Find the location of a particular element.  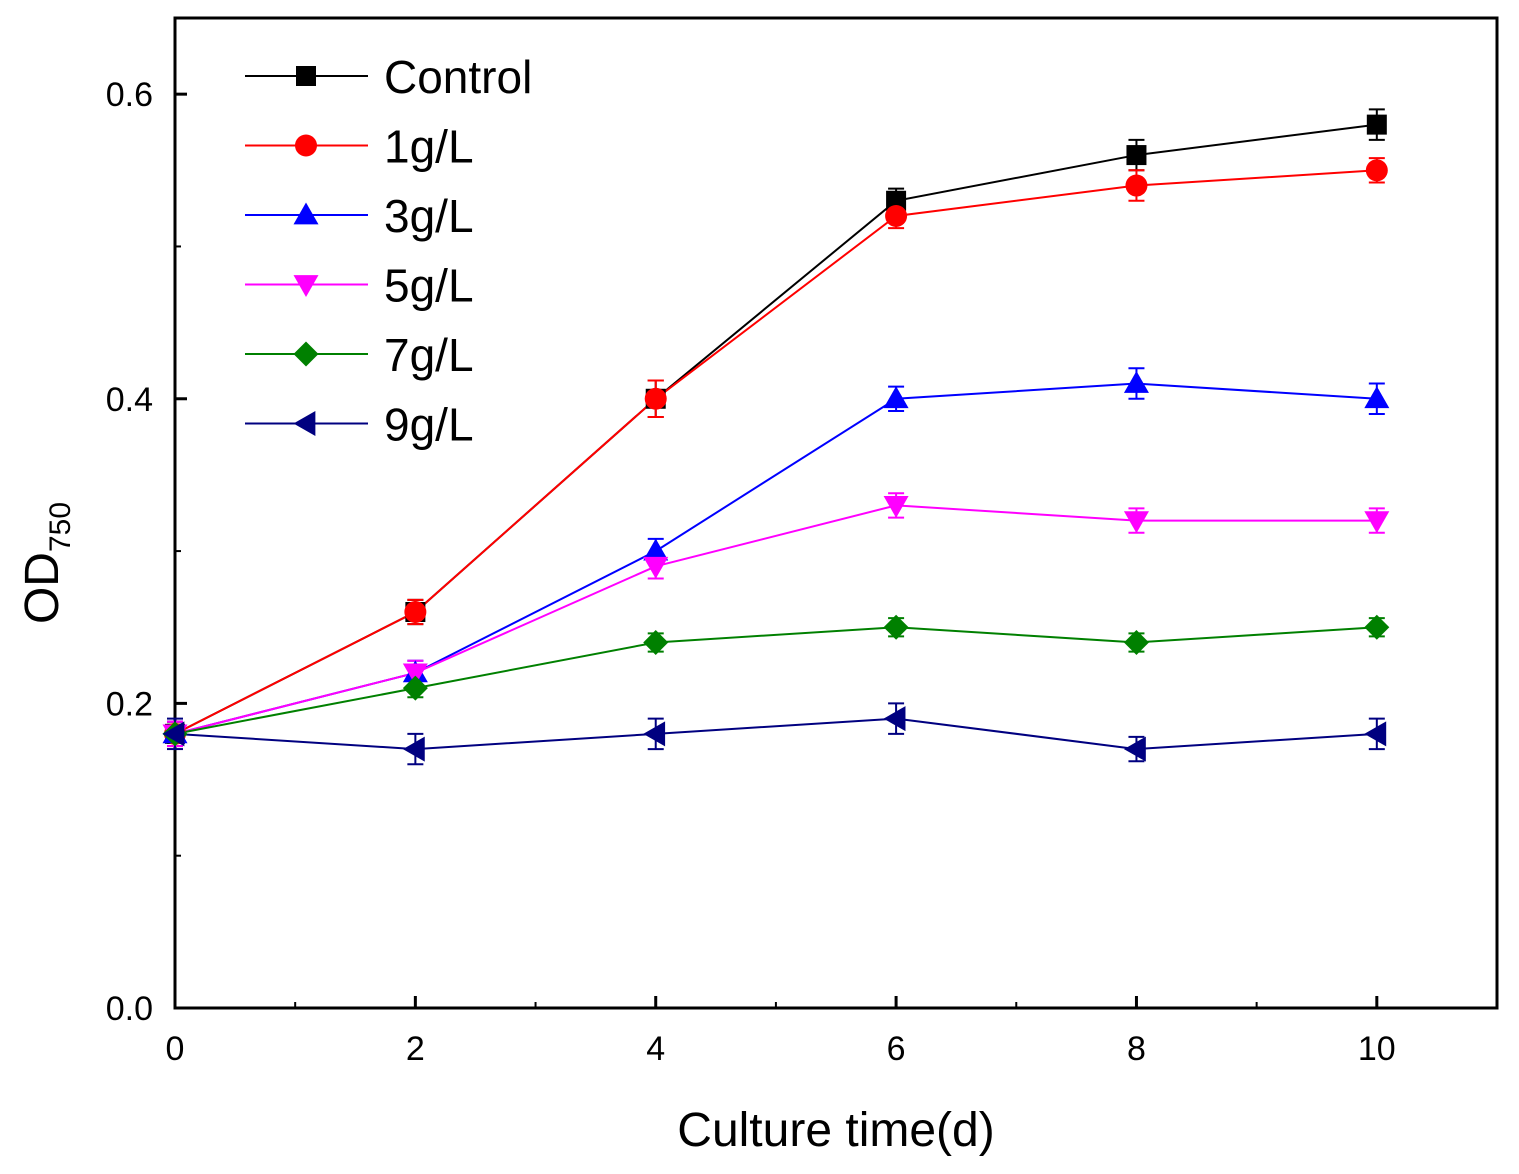

y-axis-title: OD750 is located at coordinates (46, 563).